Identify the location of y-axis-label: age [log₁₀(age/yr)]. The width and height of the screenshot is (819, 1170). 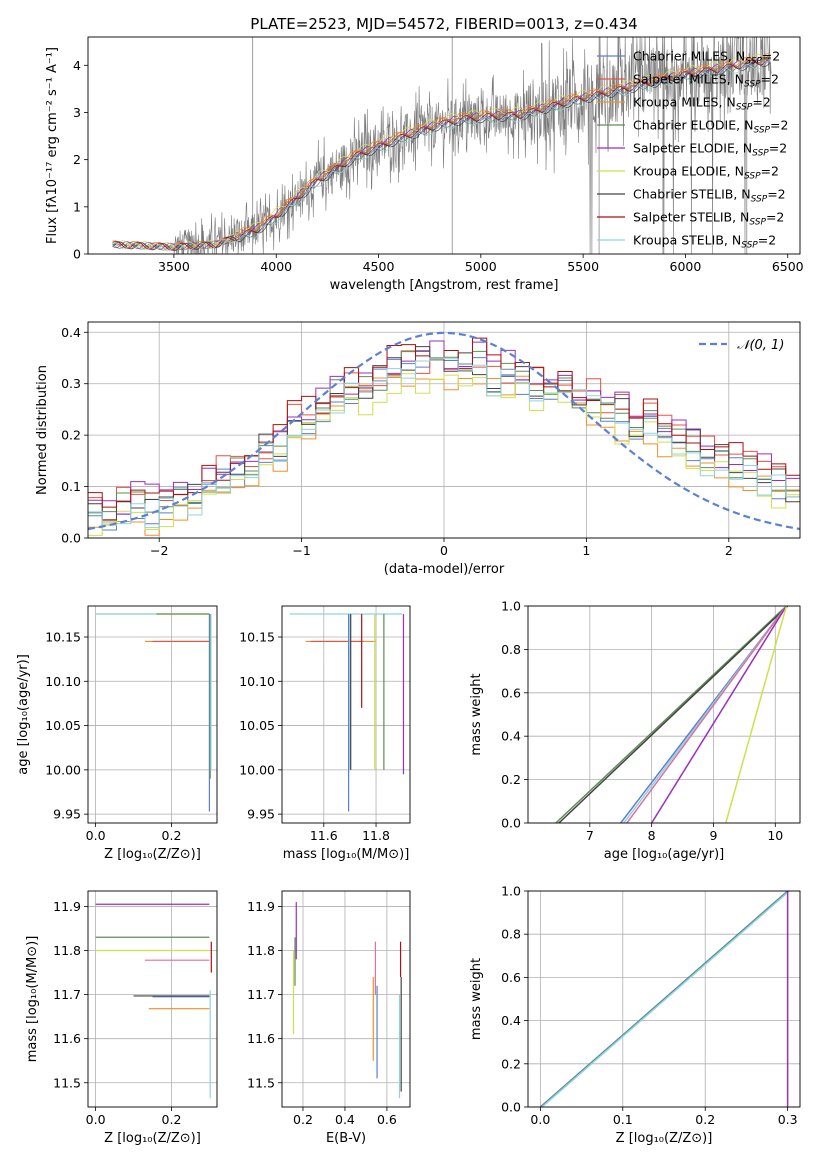
(23, 714).